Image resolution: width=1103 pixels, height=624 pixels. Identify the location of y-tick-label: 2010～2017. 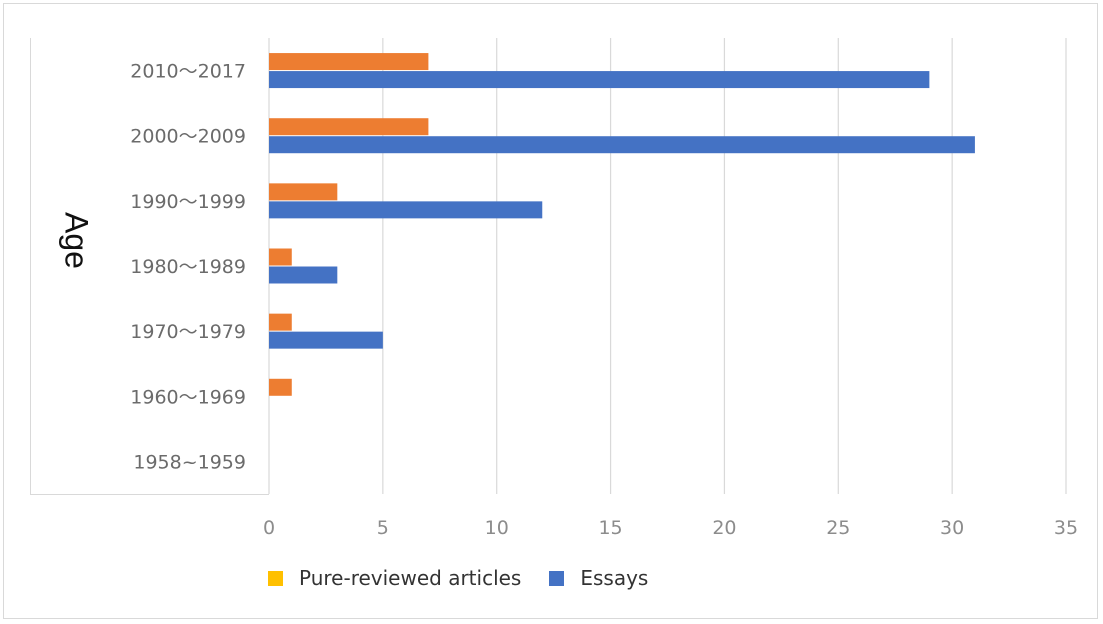
(188, 72).